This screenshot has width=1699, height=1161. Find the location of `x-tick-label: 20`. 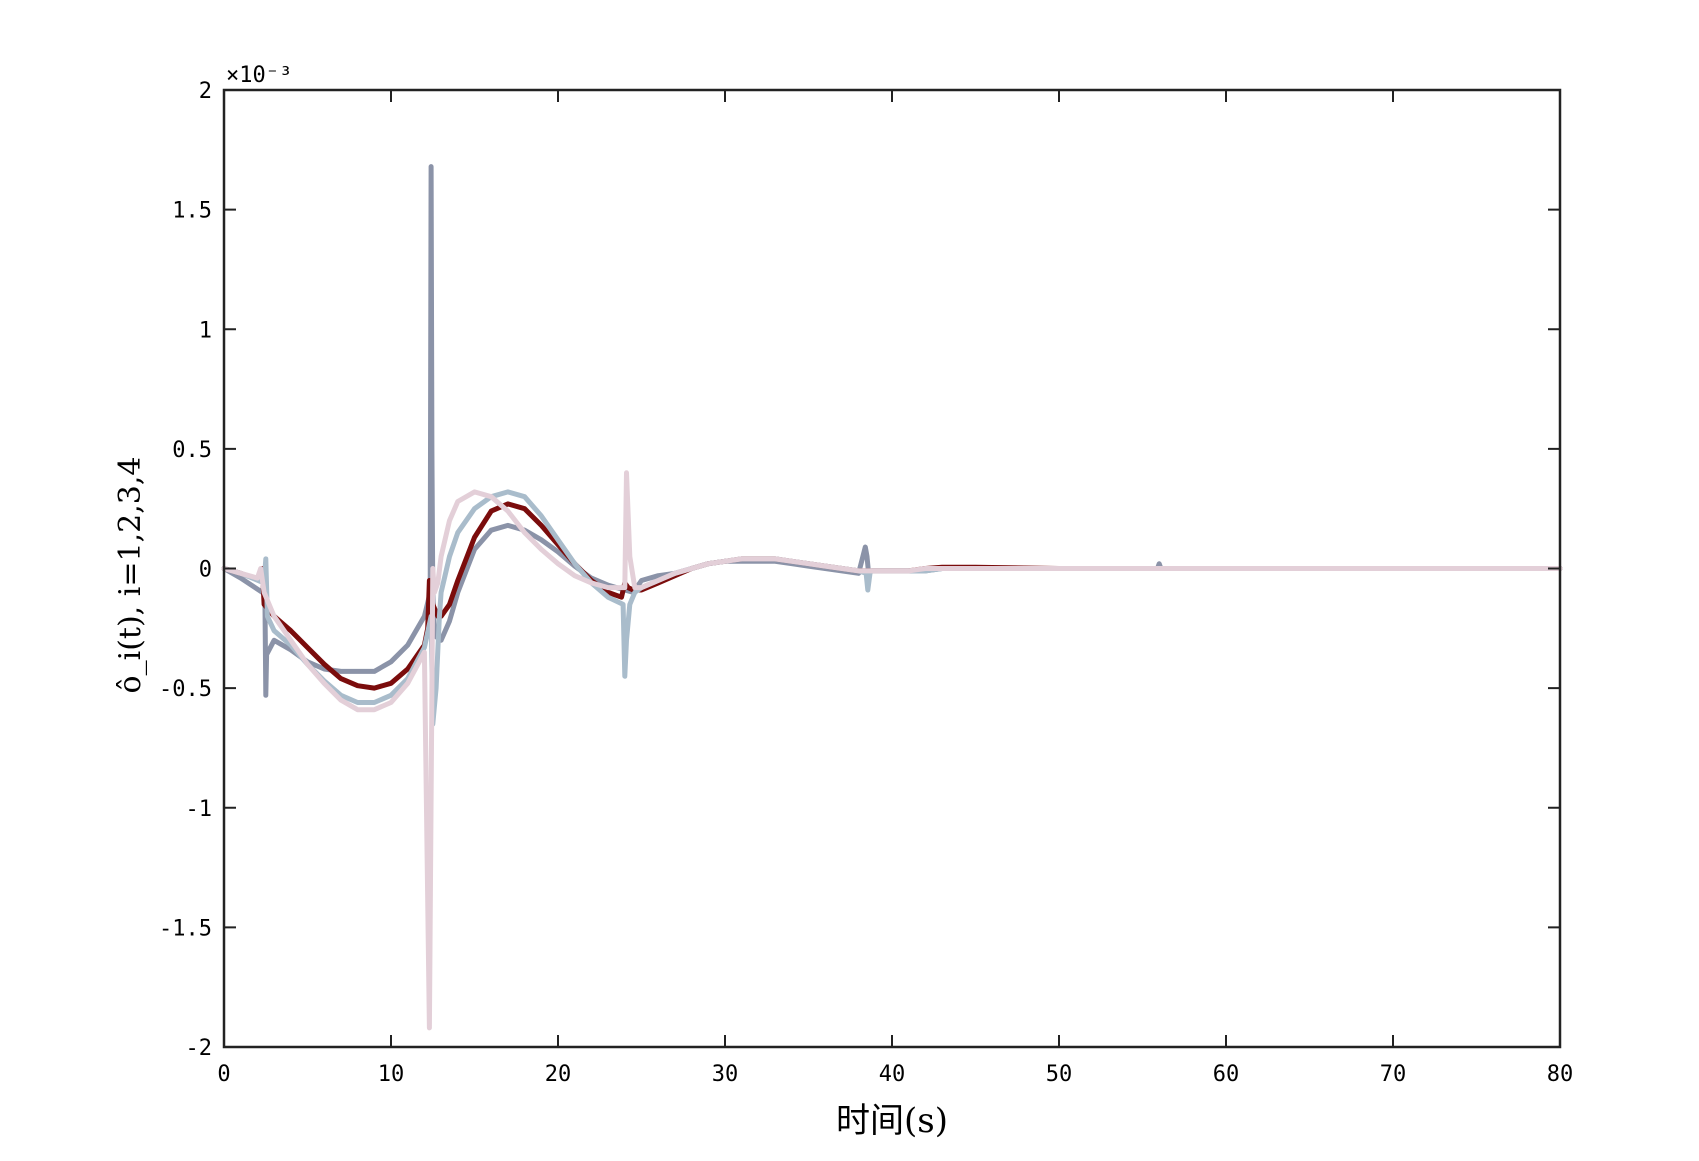

x-tick-label: 20 is located at coordinates (558, 1074).